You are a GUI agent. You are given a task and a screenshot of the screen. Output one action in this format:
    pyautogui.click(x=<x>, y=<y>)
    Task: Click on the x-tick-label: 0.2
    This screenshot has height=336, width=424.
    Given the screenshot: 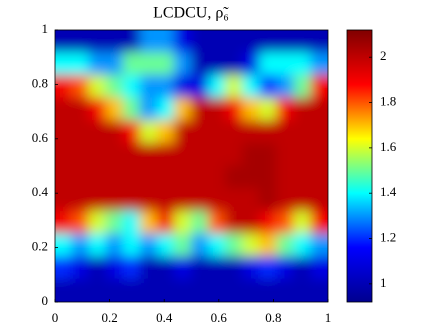 What is the action you would take?
    pyautogui.click(x=109, y=317)
    